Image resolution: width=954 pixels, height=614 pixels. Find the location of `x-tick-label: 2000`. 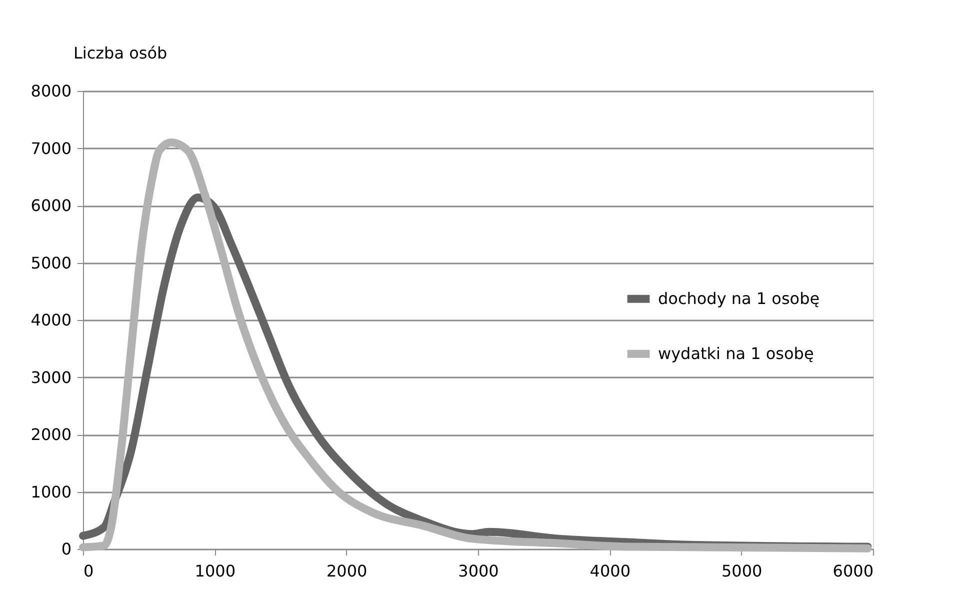

x-tick-label: 2000 is located at coordinates (347, 571).